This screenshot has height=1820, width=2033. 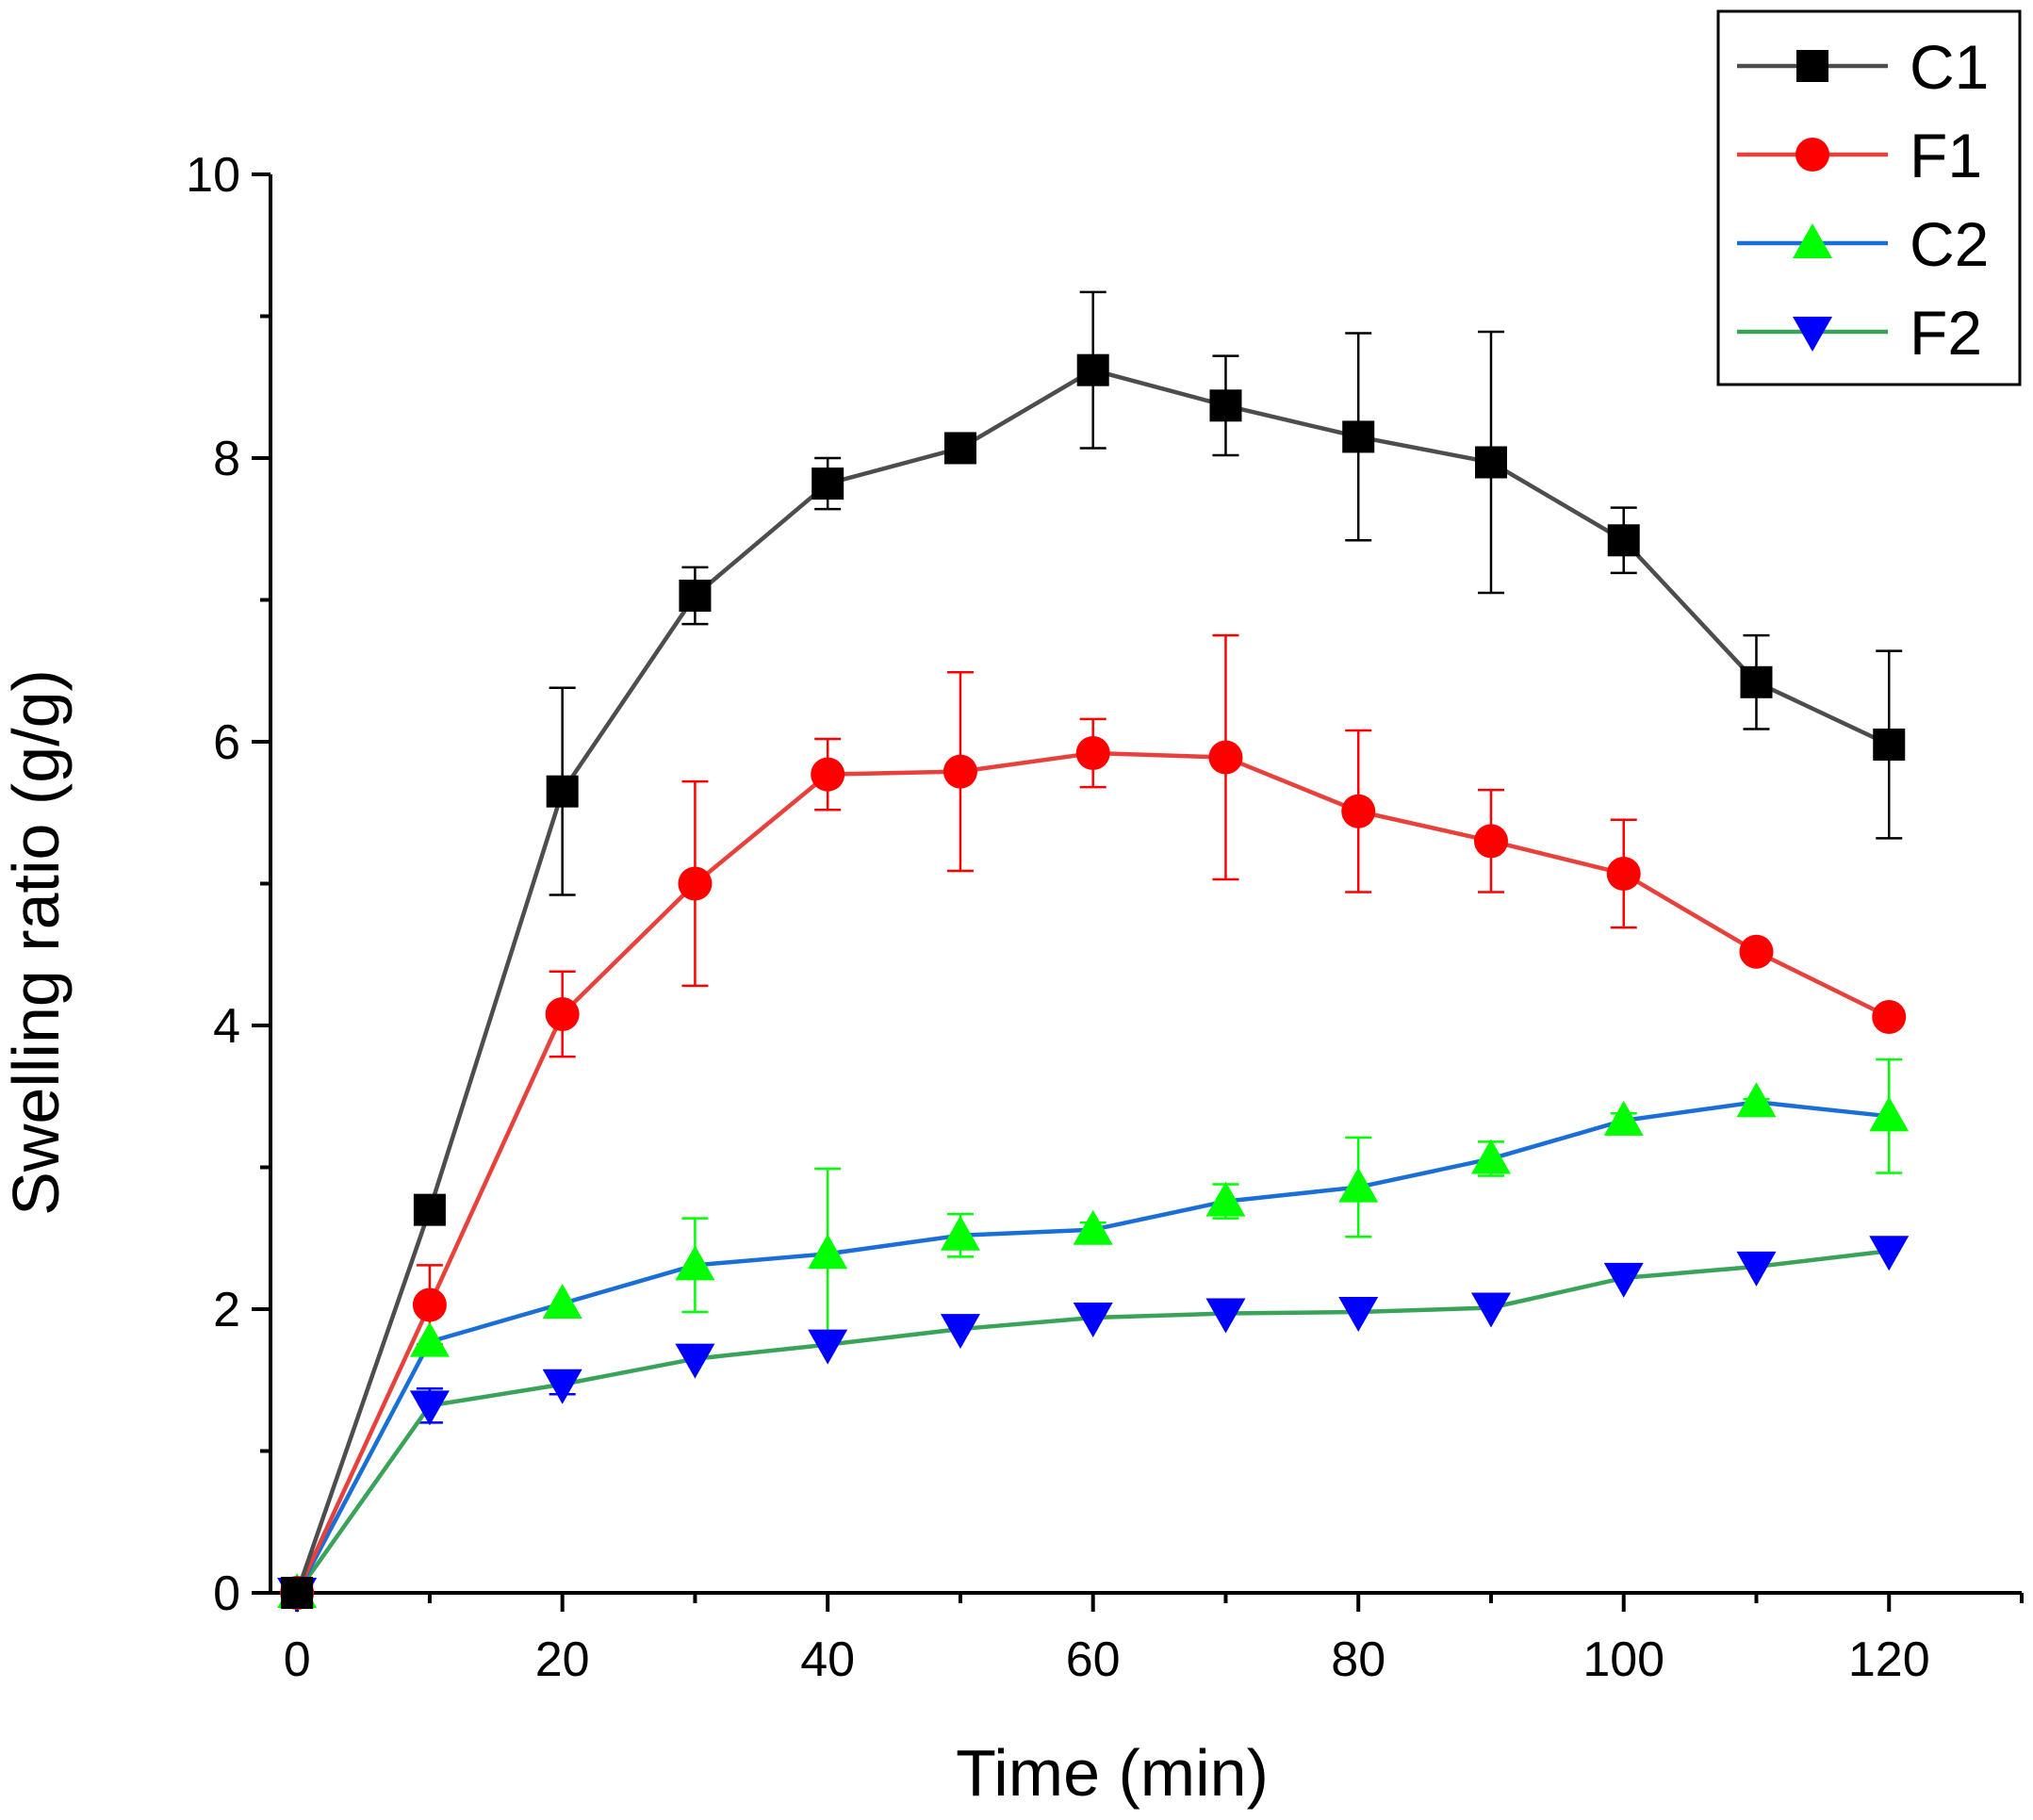 I want to click on legend-label-f2: F2, so click(x=1946, y=333).